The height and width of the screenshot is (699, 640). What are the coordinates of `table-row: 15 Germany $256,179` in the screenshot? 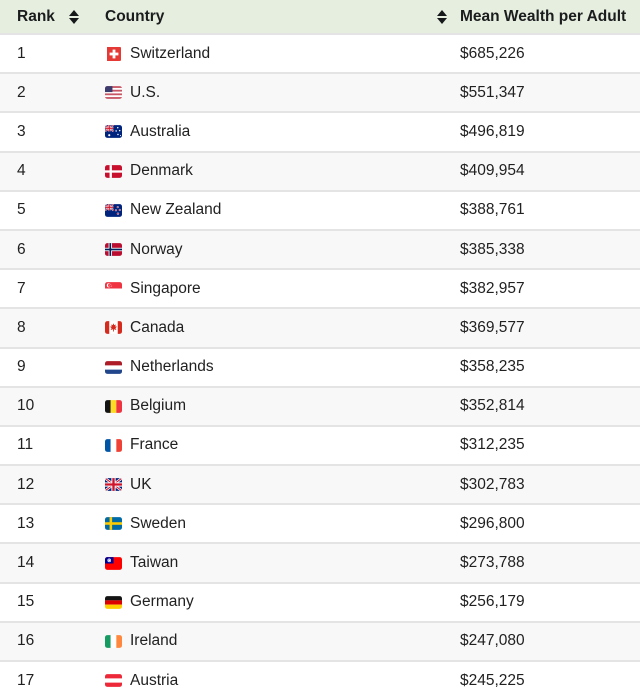 It's located at (320, 601).